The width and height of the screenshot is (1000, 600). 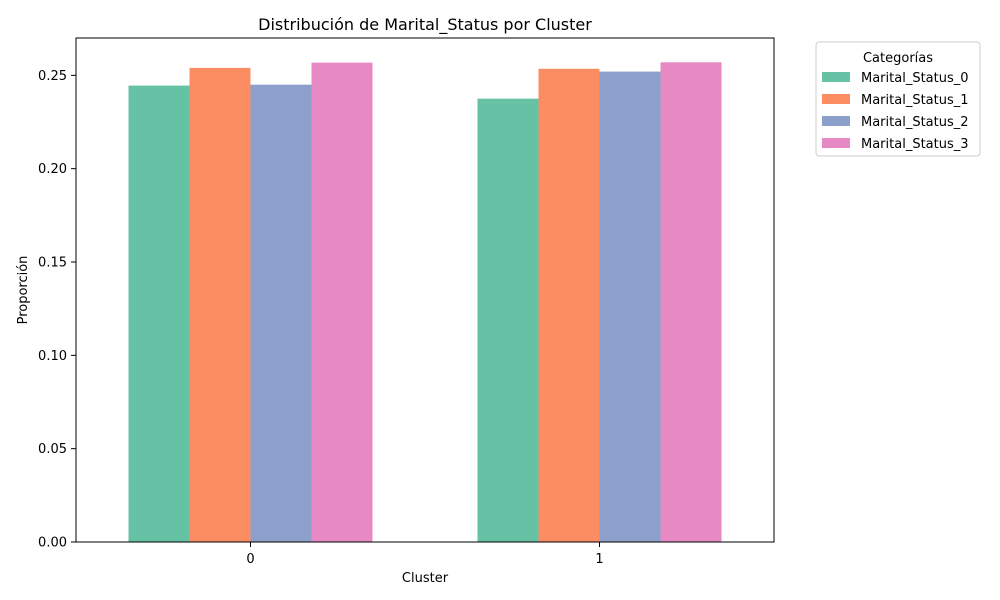 What do you see at coordinates (898, 58) in the screenshot?
I see `legend-title: Categorías` at bounding box center [898, 58].